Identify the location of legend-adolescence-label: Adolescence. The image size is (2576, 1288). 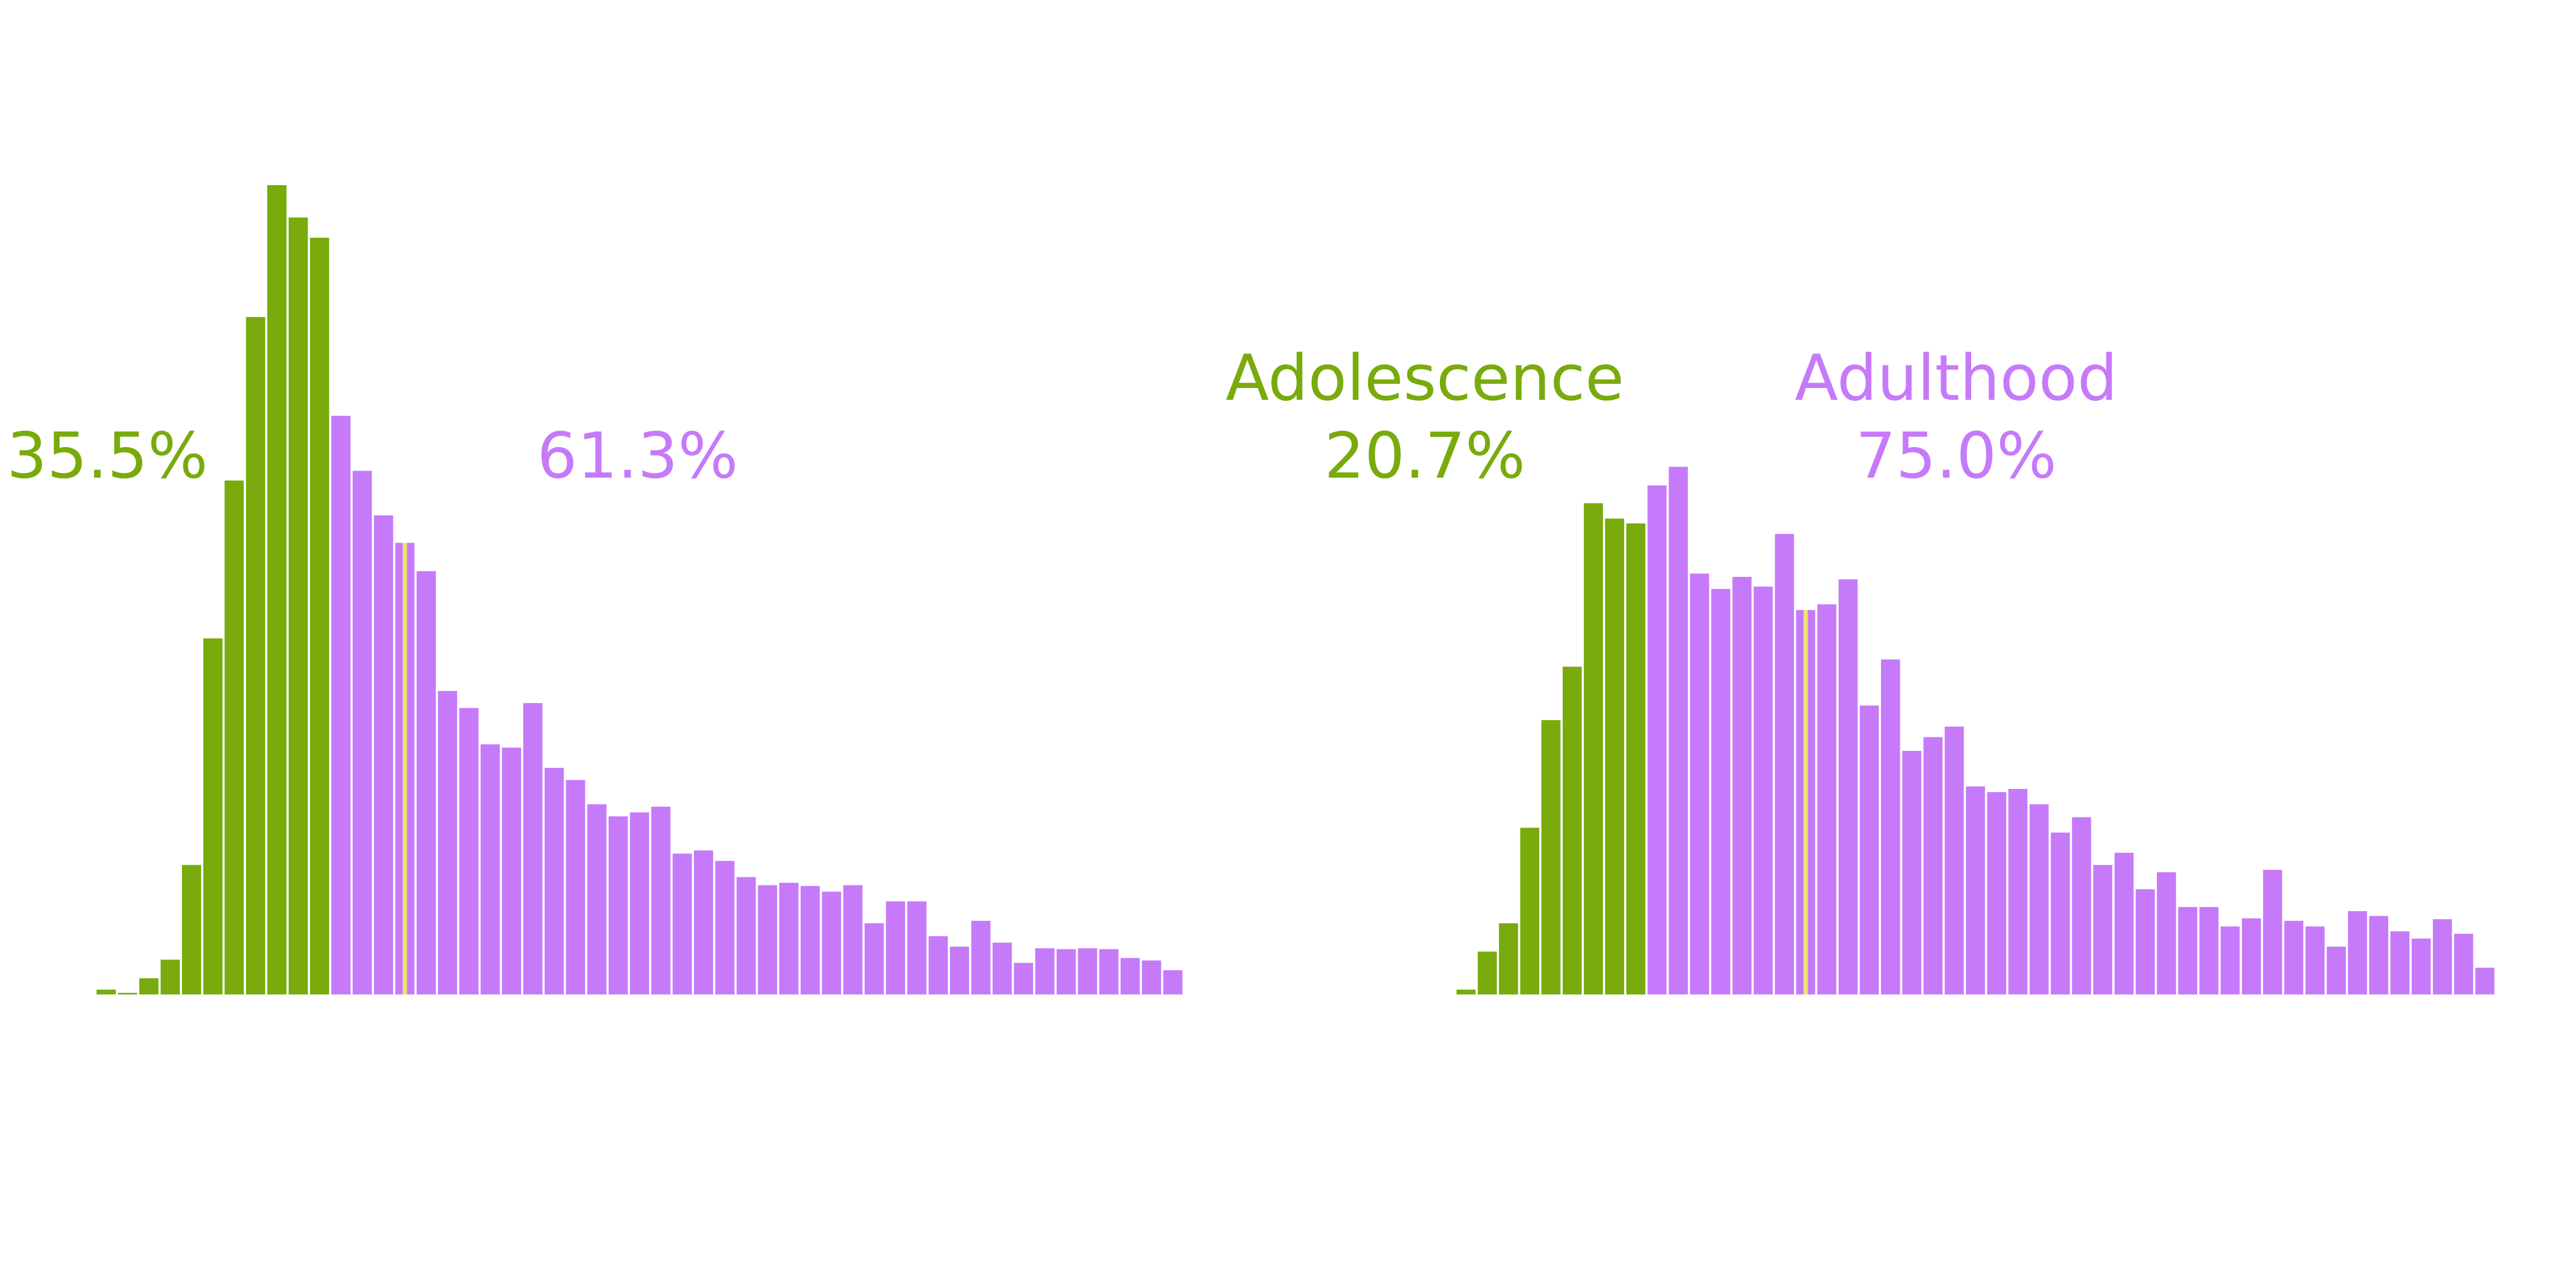
(1425, 378).